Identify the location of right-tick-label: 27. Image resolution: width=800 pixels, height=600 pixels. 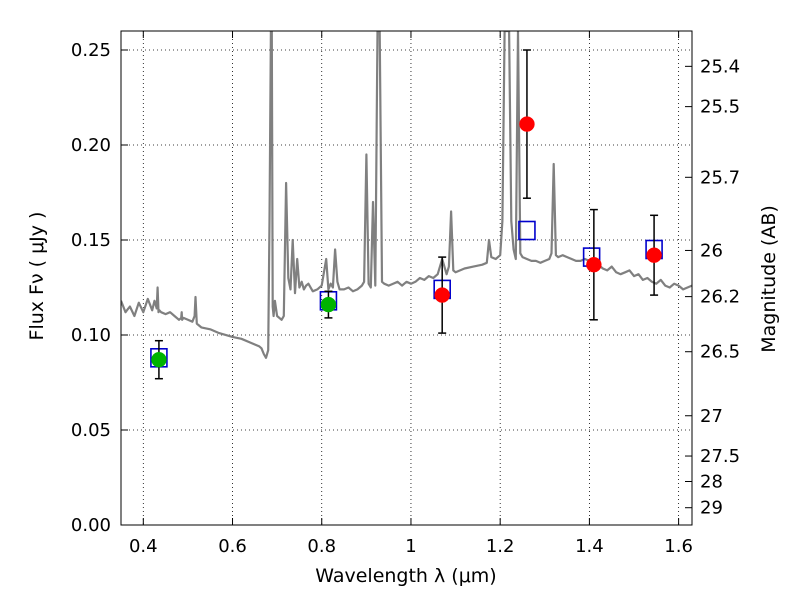
(711, 416).